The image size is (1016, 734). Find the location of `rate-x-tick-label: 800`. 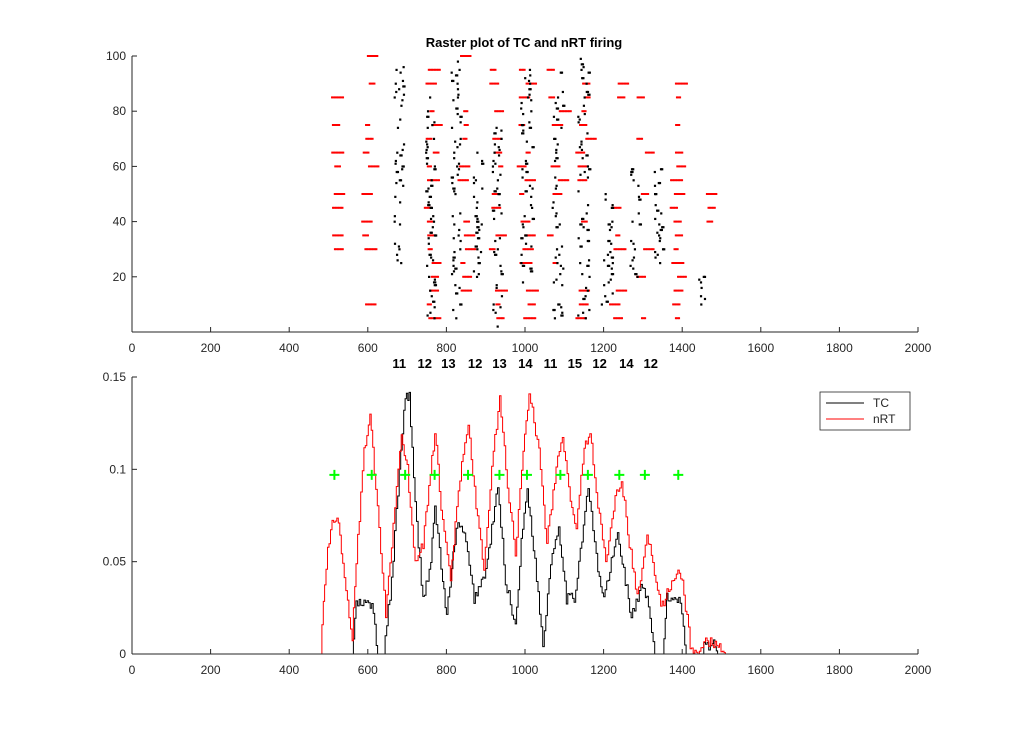

rate-x-tick-label: 800 is located at coordinates (446, 670).